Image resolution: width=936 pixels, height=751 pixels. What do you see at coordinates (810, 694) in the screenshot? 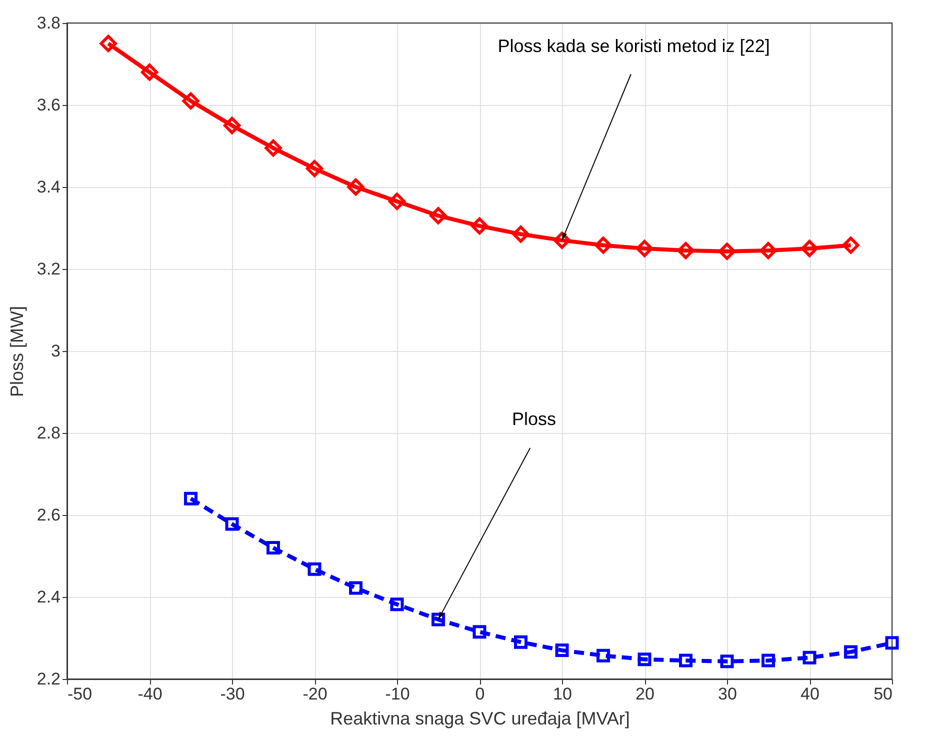
I see `x-tick-label: 40` at bounding box center [810, 694].